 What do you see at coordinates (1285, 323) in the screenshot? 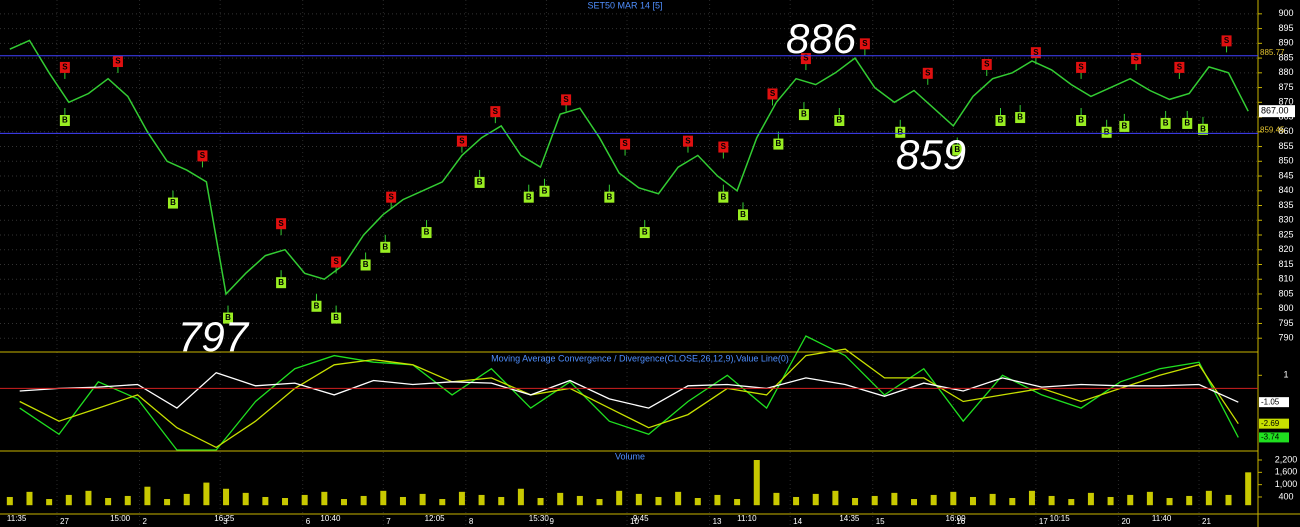
I see `y-tick-label: 795` at bounding box center [1285, 323].